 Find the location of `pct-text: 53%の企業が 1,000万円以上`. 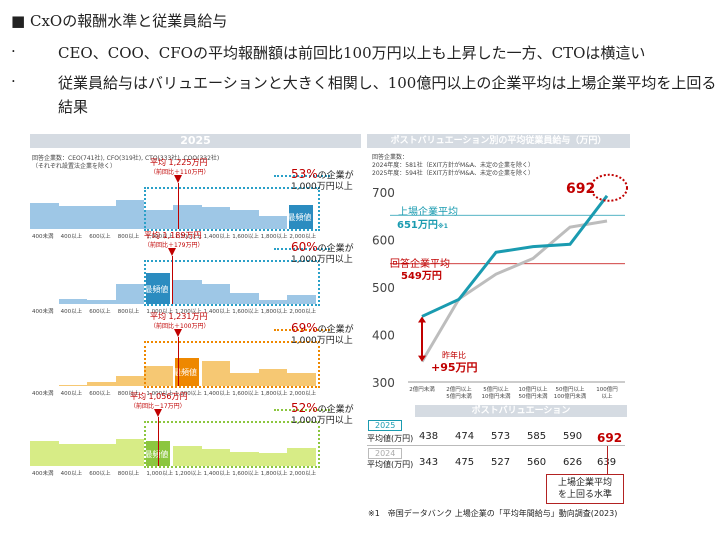

pct-text: 53%の企業が 1,000万円以上 is located at coordinates (322, 180).